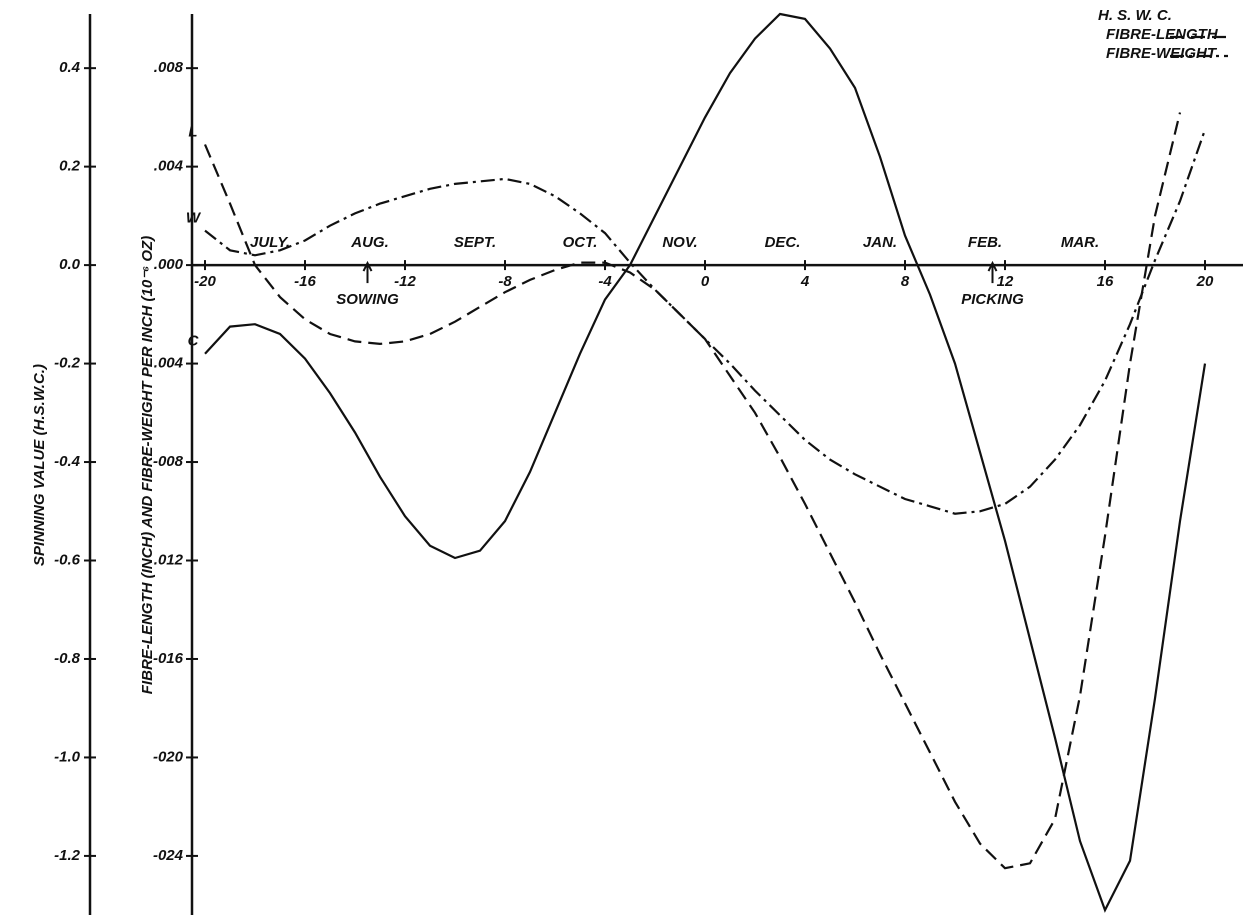  What do you see at coordinates (783, 242) in the screenshot?
I see `month-label: DEC.` at bounding box center [783, 242].